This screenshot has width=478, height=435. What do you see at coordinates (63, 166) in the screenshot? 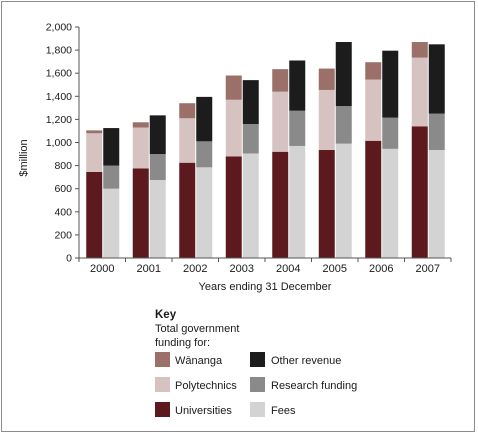
I see `y-tick-label: 800` at bounding box center [63, 166].